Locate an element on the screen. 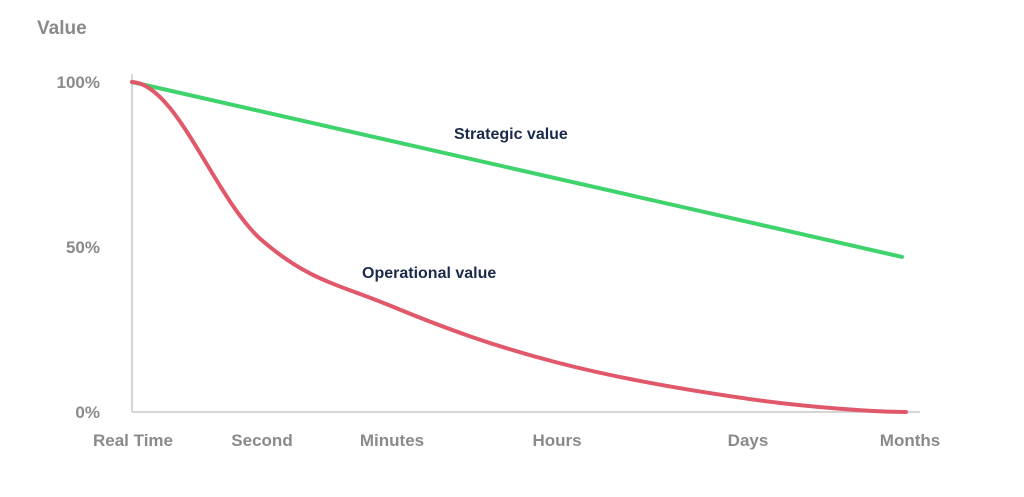 The height and width of the screenshot is (497, 1024). y-tick-label: 100% is located at coordinates (78, 82).